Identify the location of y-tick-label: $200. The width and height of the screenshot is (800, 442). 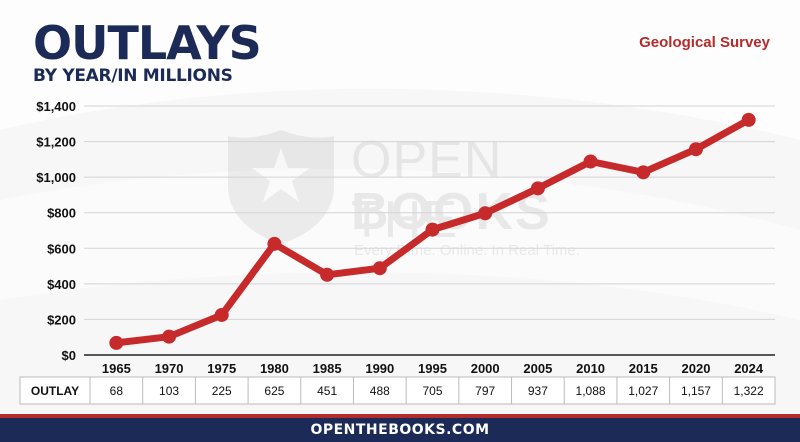
(61, 319).